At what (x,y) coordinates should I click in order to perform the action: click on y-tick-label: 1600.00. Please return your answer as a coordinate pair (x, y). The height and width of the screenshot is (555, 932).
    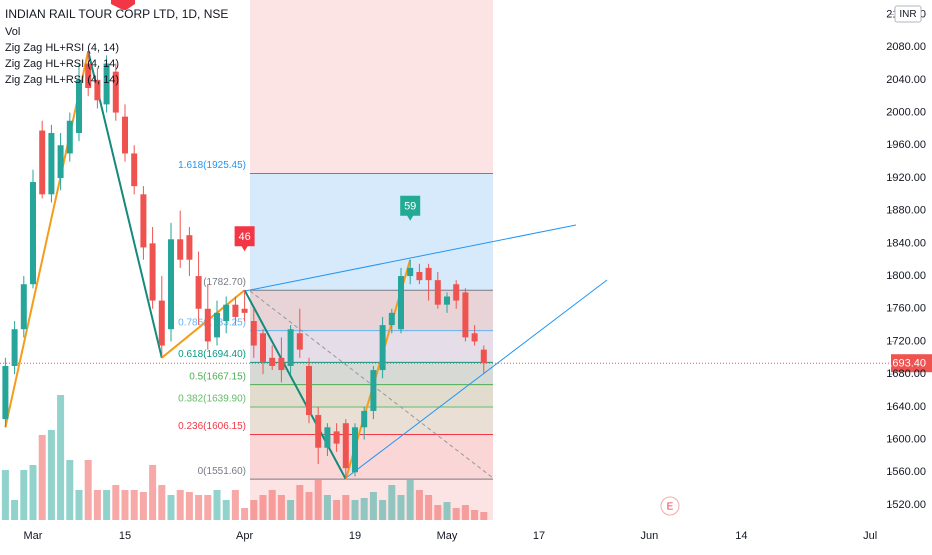
    Looking at the image, I should click on (906, 439).